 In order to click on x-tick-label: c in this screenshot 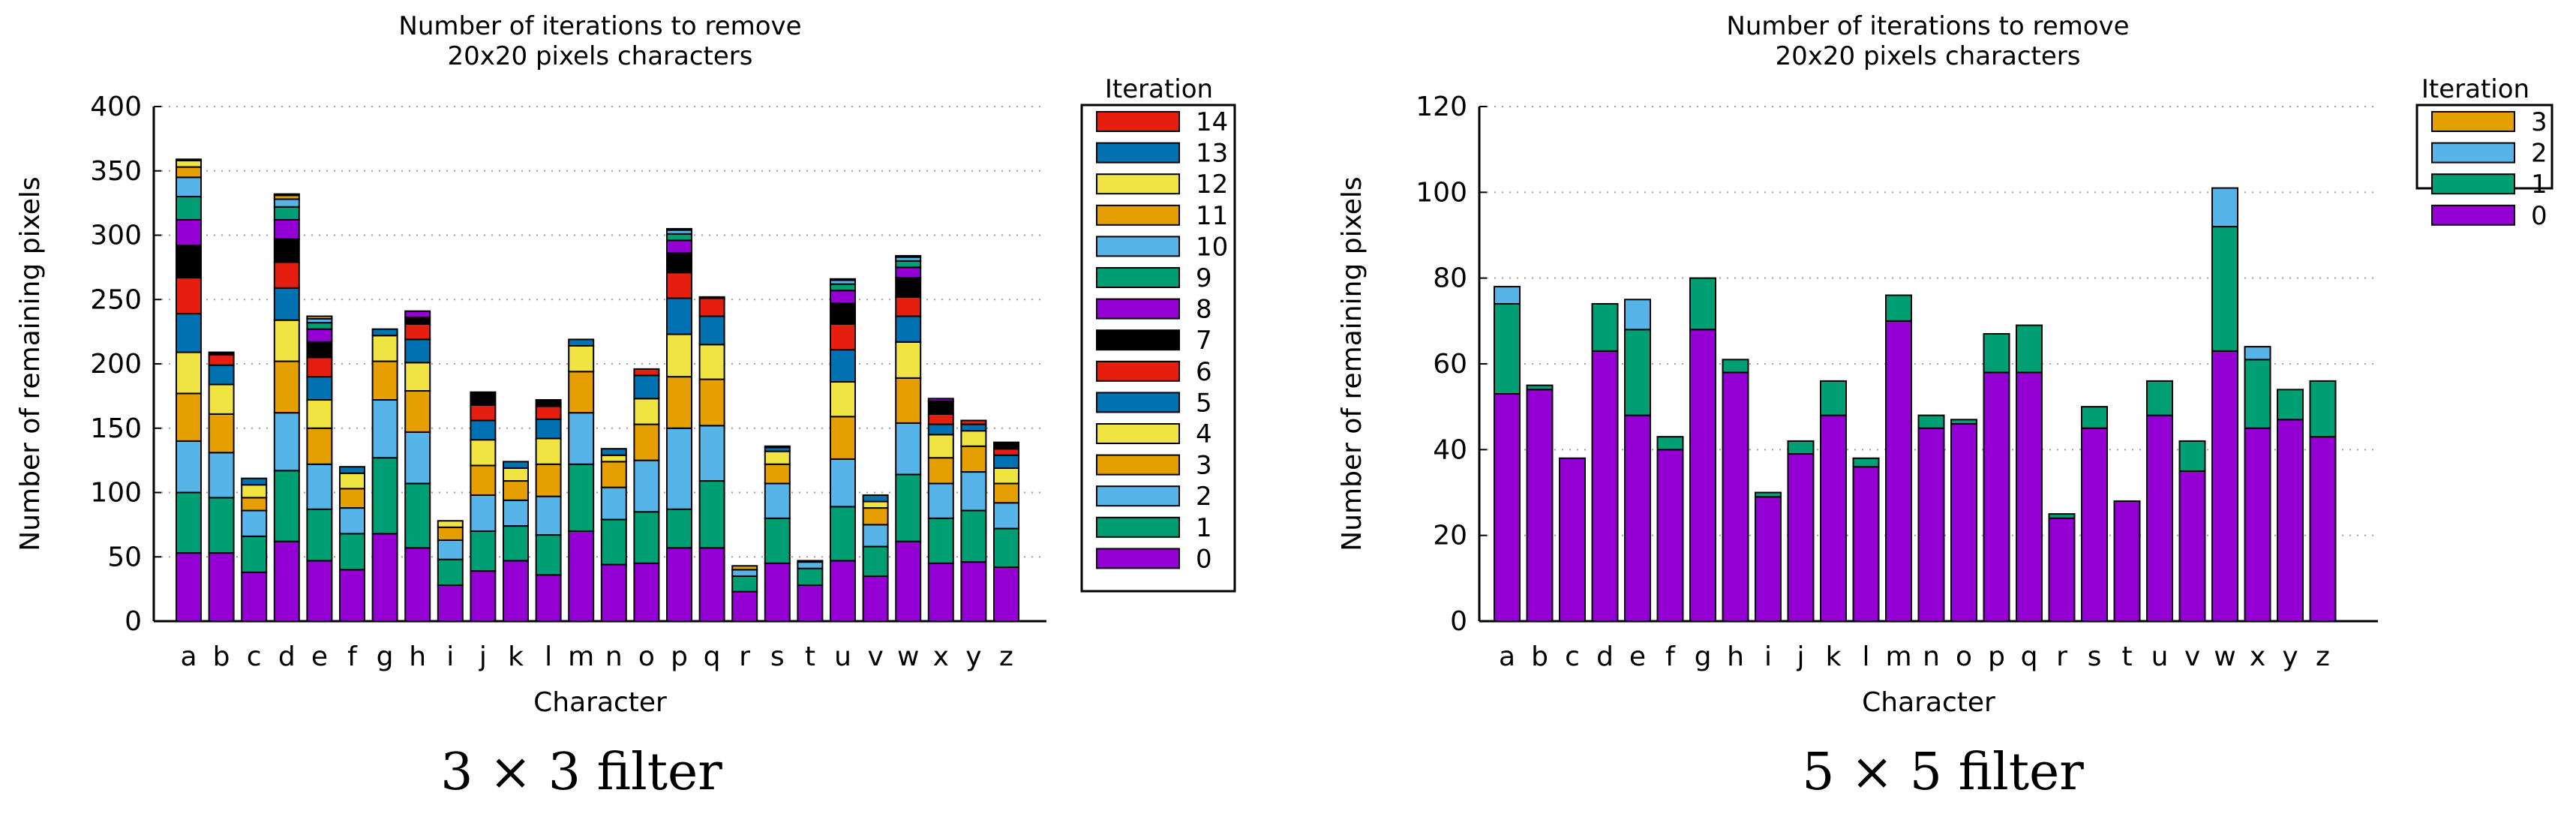, I will do `click(1572, 656)`.